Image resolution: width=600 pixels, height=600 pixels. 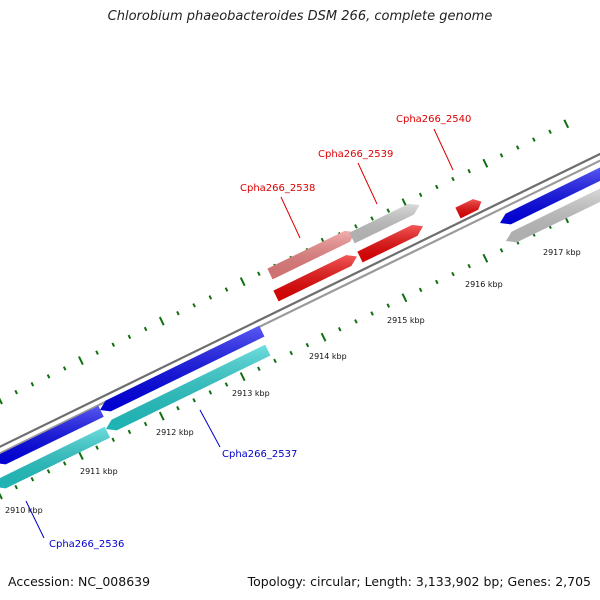 What do you see at coordinates (355, 154) in the screenshot?
I see `gene-label: Cpha266_2539` at bounding box center [355, 154].